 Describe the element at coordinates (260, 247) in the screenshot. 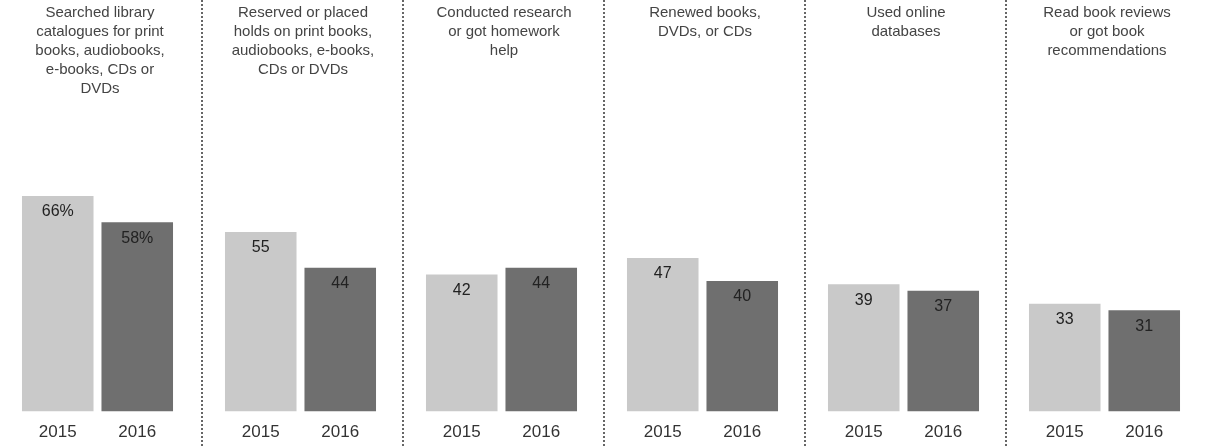

I see `data-label: 55` at that location.